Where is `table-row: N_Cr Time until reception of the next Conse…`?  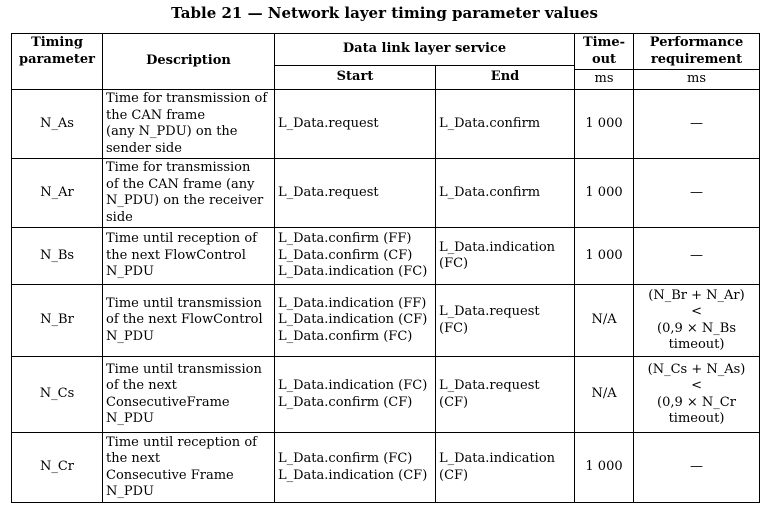
table-row: N_Cr Time until reception of the next Conse… is located at coordinates (386, 467).